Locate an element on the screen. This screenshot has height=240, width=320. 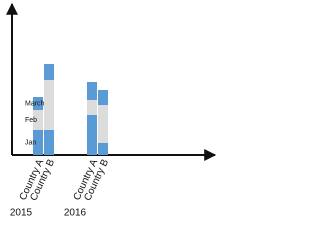
group-label: 2015 is located at coordinates (21, 213).